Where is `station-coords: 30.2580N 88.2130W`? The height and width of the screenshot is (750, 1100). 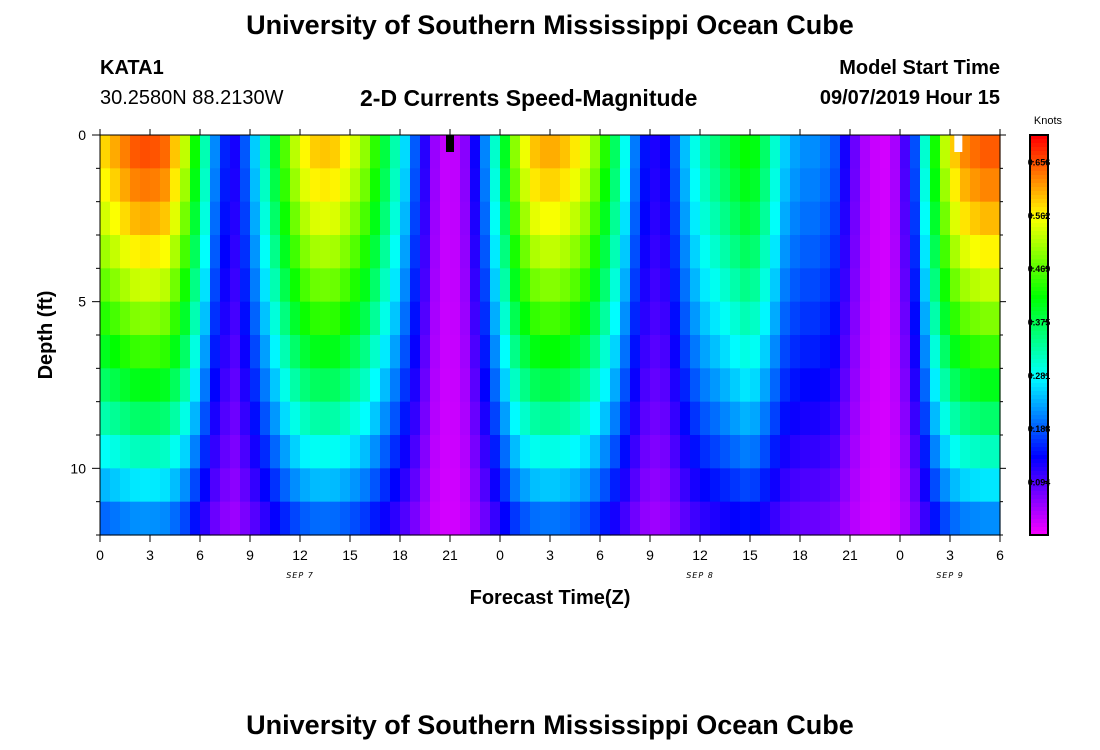 station-coords: 30.2580N 88.2130W is located at coordinates (192, 98).